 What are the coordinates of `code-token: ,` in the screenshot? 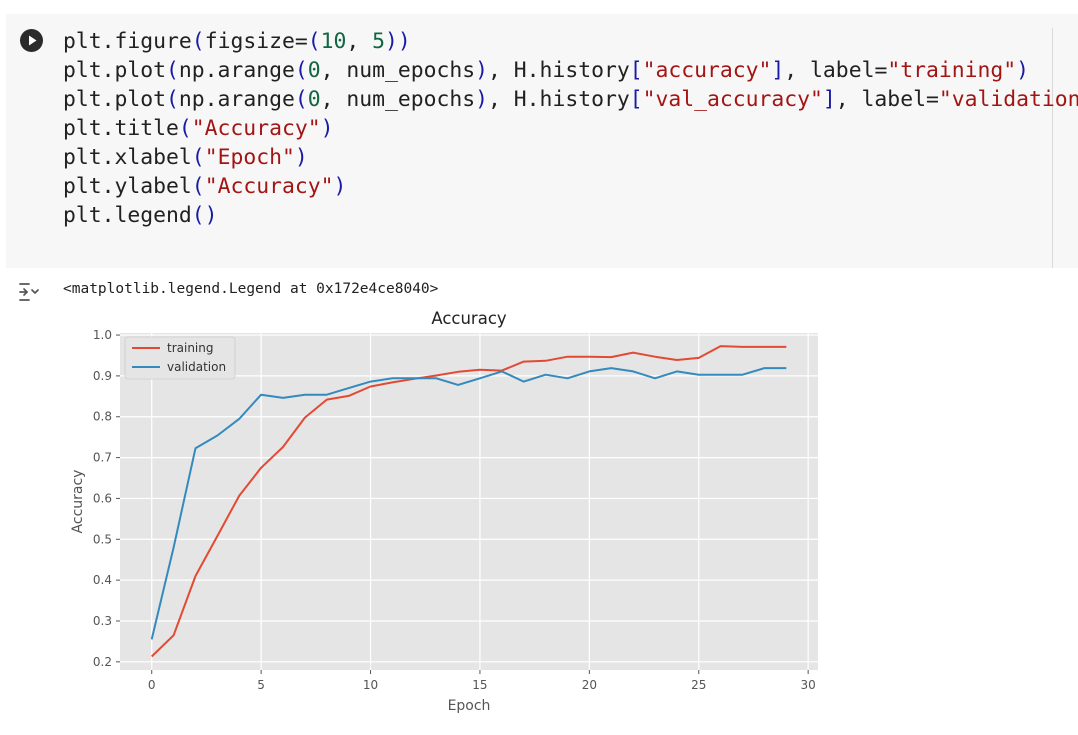 It's located at (359, 41).